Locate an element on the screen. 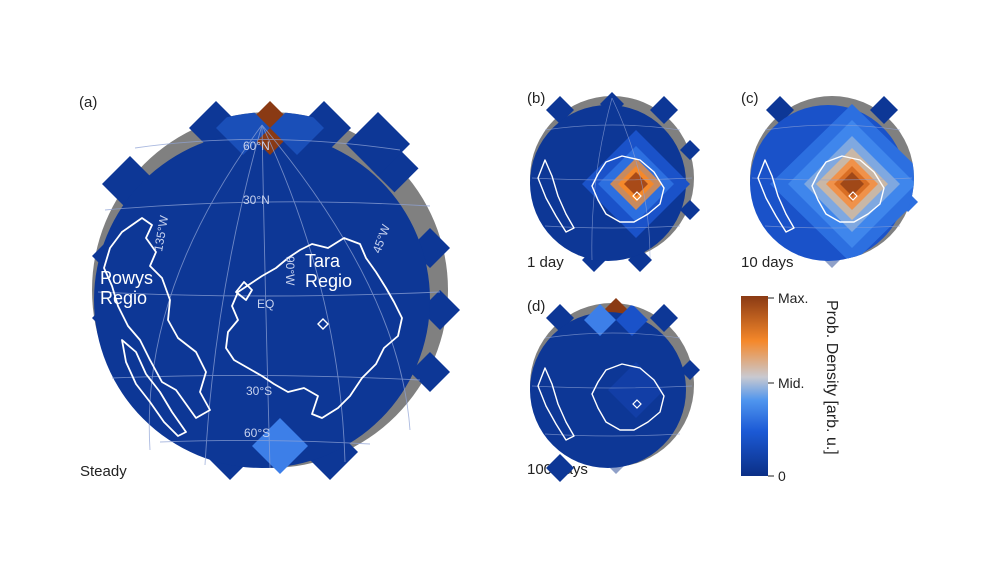  powys-label-2: Regio is located at coordinates (123, 298).